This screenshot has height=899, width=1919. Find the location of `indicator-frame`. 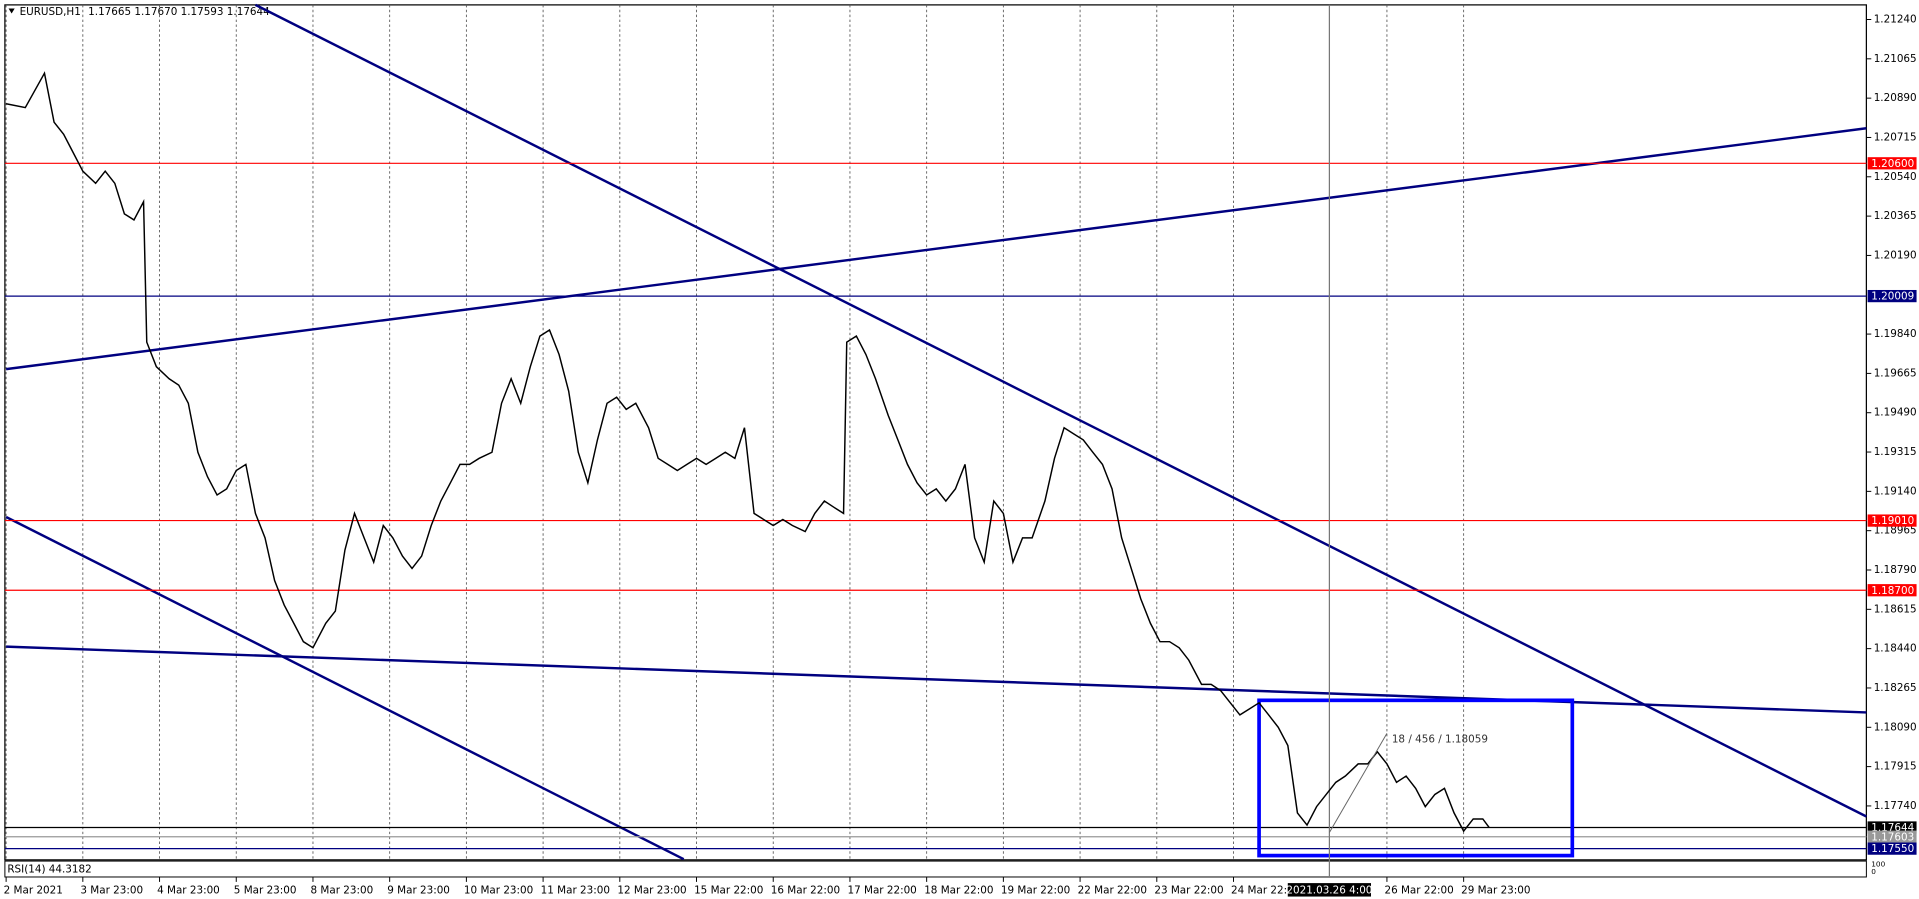

indicator-frame is located at coordinates (935, 869).